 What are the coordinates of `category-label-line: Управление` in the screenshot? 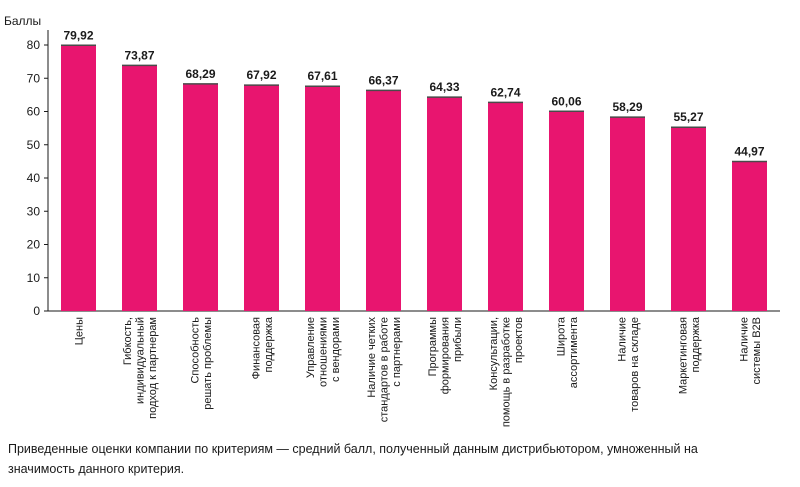 It's located at (311, 347).